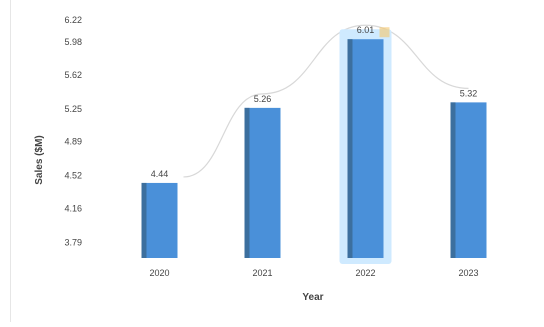 The height and width of the screenshot is (327, 544). I want to click on y-axis: 3.79 4.16 4.52 4.89 5.25 5.62 5.98 6.22, so click(73, 131).